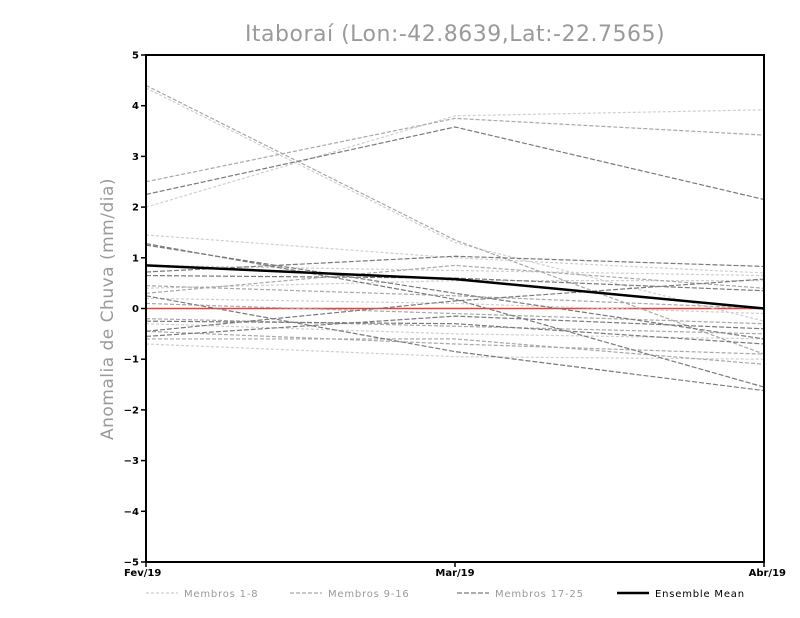 The width and height of the screenshot is (800, 618). Describe the element at coordinates (131, 360) in the screenshot. I see `y-tick-label: −1` at that location.